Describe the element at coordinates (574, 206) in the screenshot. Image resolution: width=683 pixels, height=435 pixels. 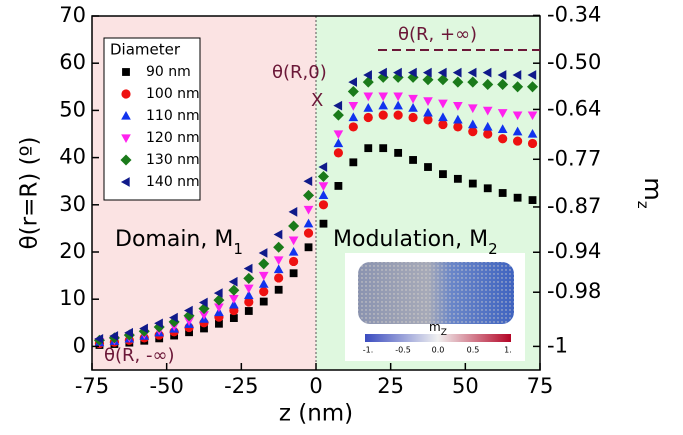
I see `y2-tick-label: -0.87` at that location.